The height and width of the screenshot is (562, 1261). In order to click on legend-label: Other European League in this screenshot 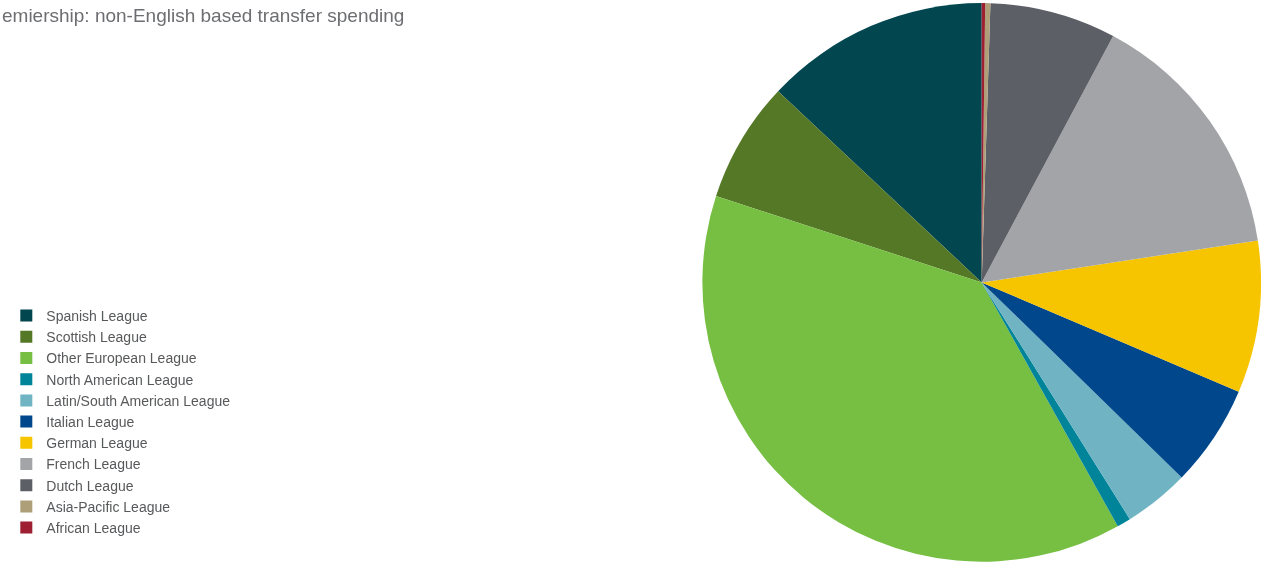, I will do `click(121, 358)`.